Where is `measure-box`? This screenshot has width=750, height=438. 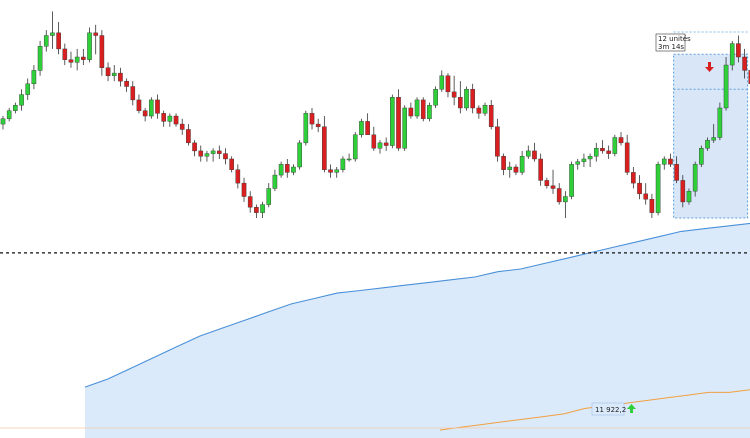 measure-box is located at coordinates (711, 136).